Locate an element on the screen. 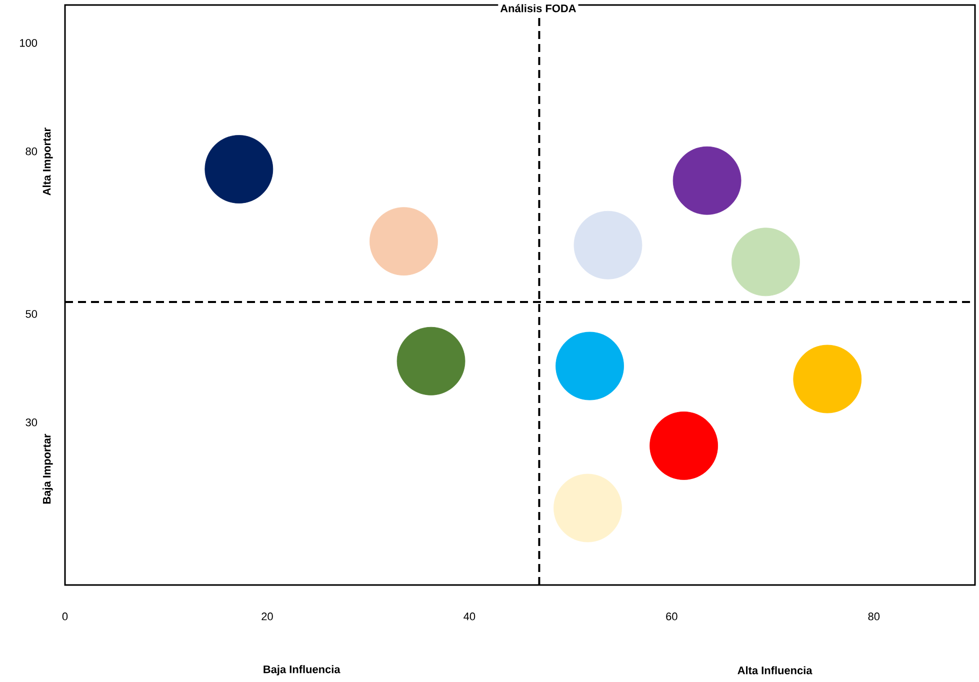 Image resolution: width=979 pixels, height=682 pixels. x-tick-label: 40 is located at coordinates (470, 616).